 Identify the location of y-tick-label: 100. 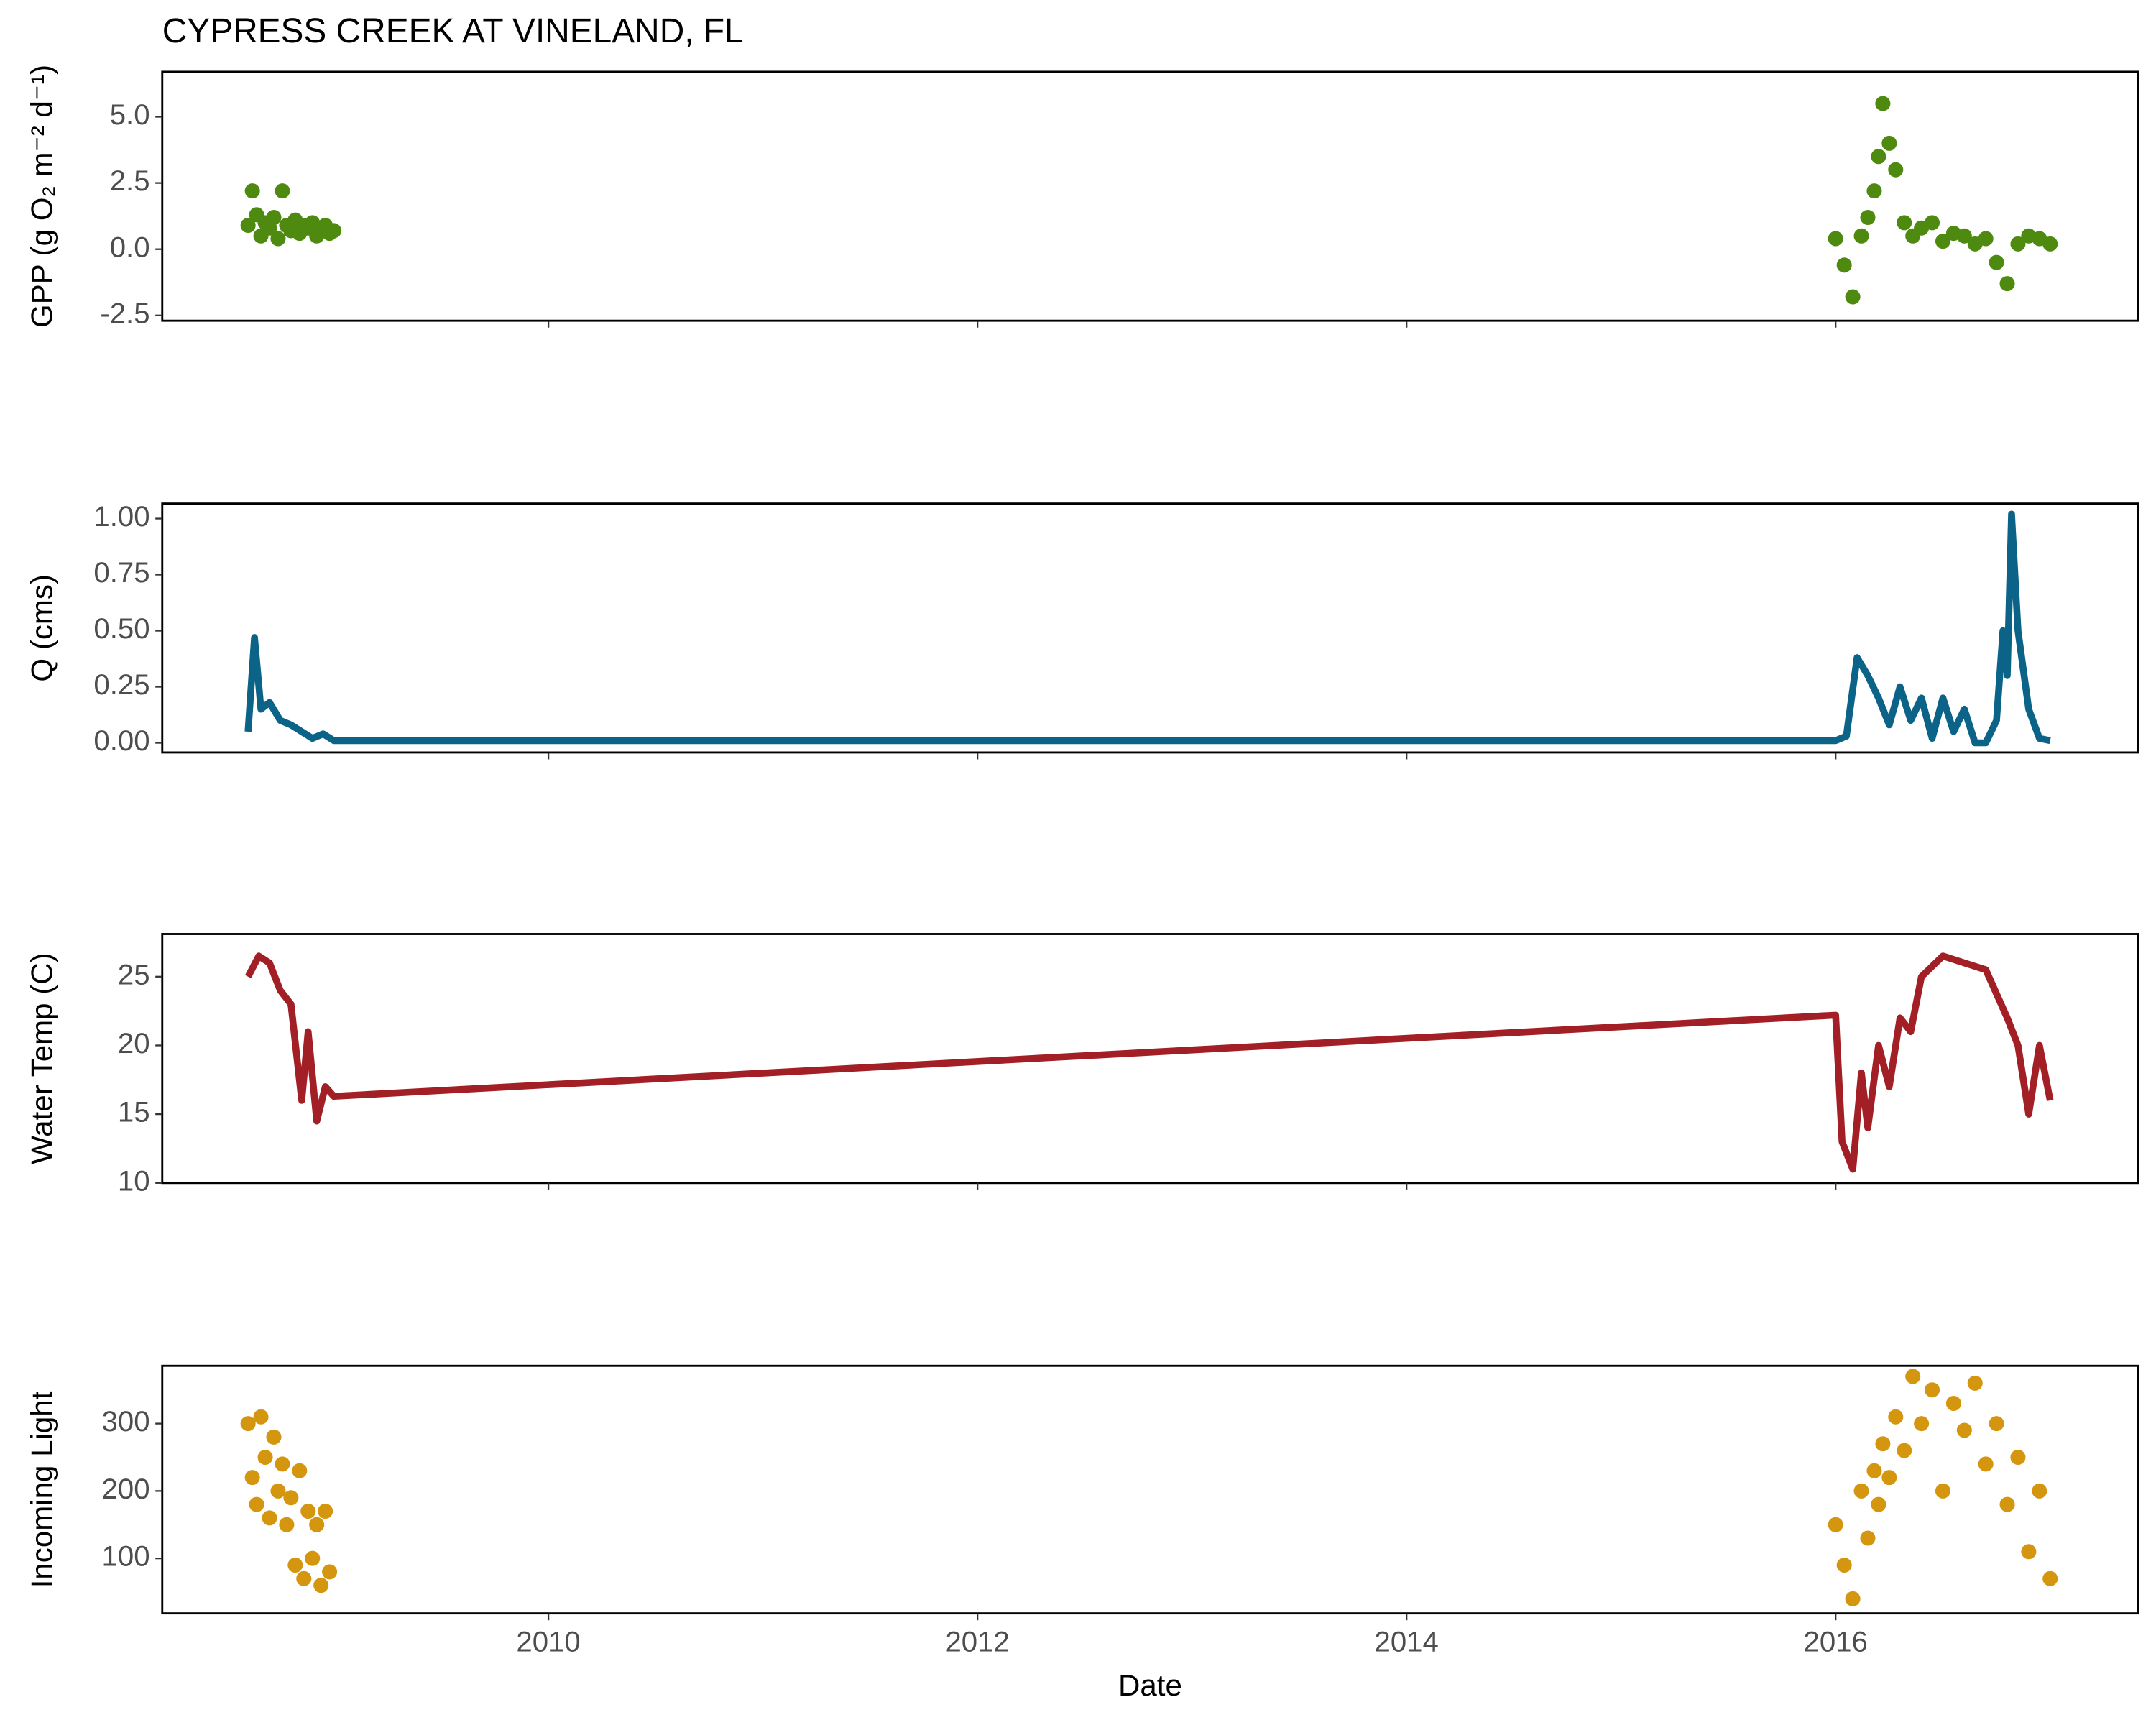
(126, 1556).